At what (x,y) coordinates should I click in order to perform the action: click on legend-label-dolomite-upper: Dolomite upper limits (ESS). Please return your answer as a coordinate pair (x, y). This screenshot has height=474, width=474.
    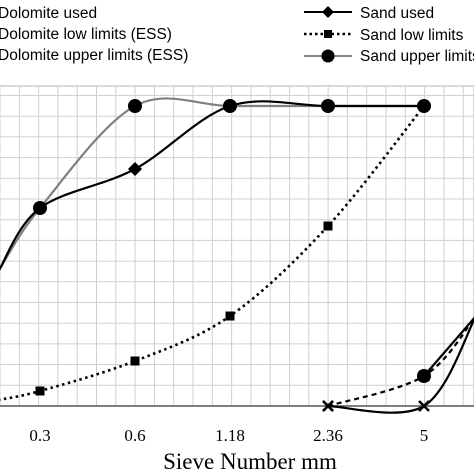
    Looking at the image, I should click on (94, 55).